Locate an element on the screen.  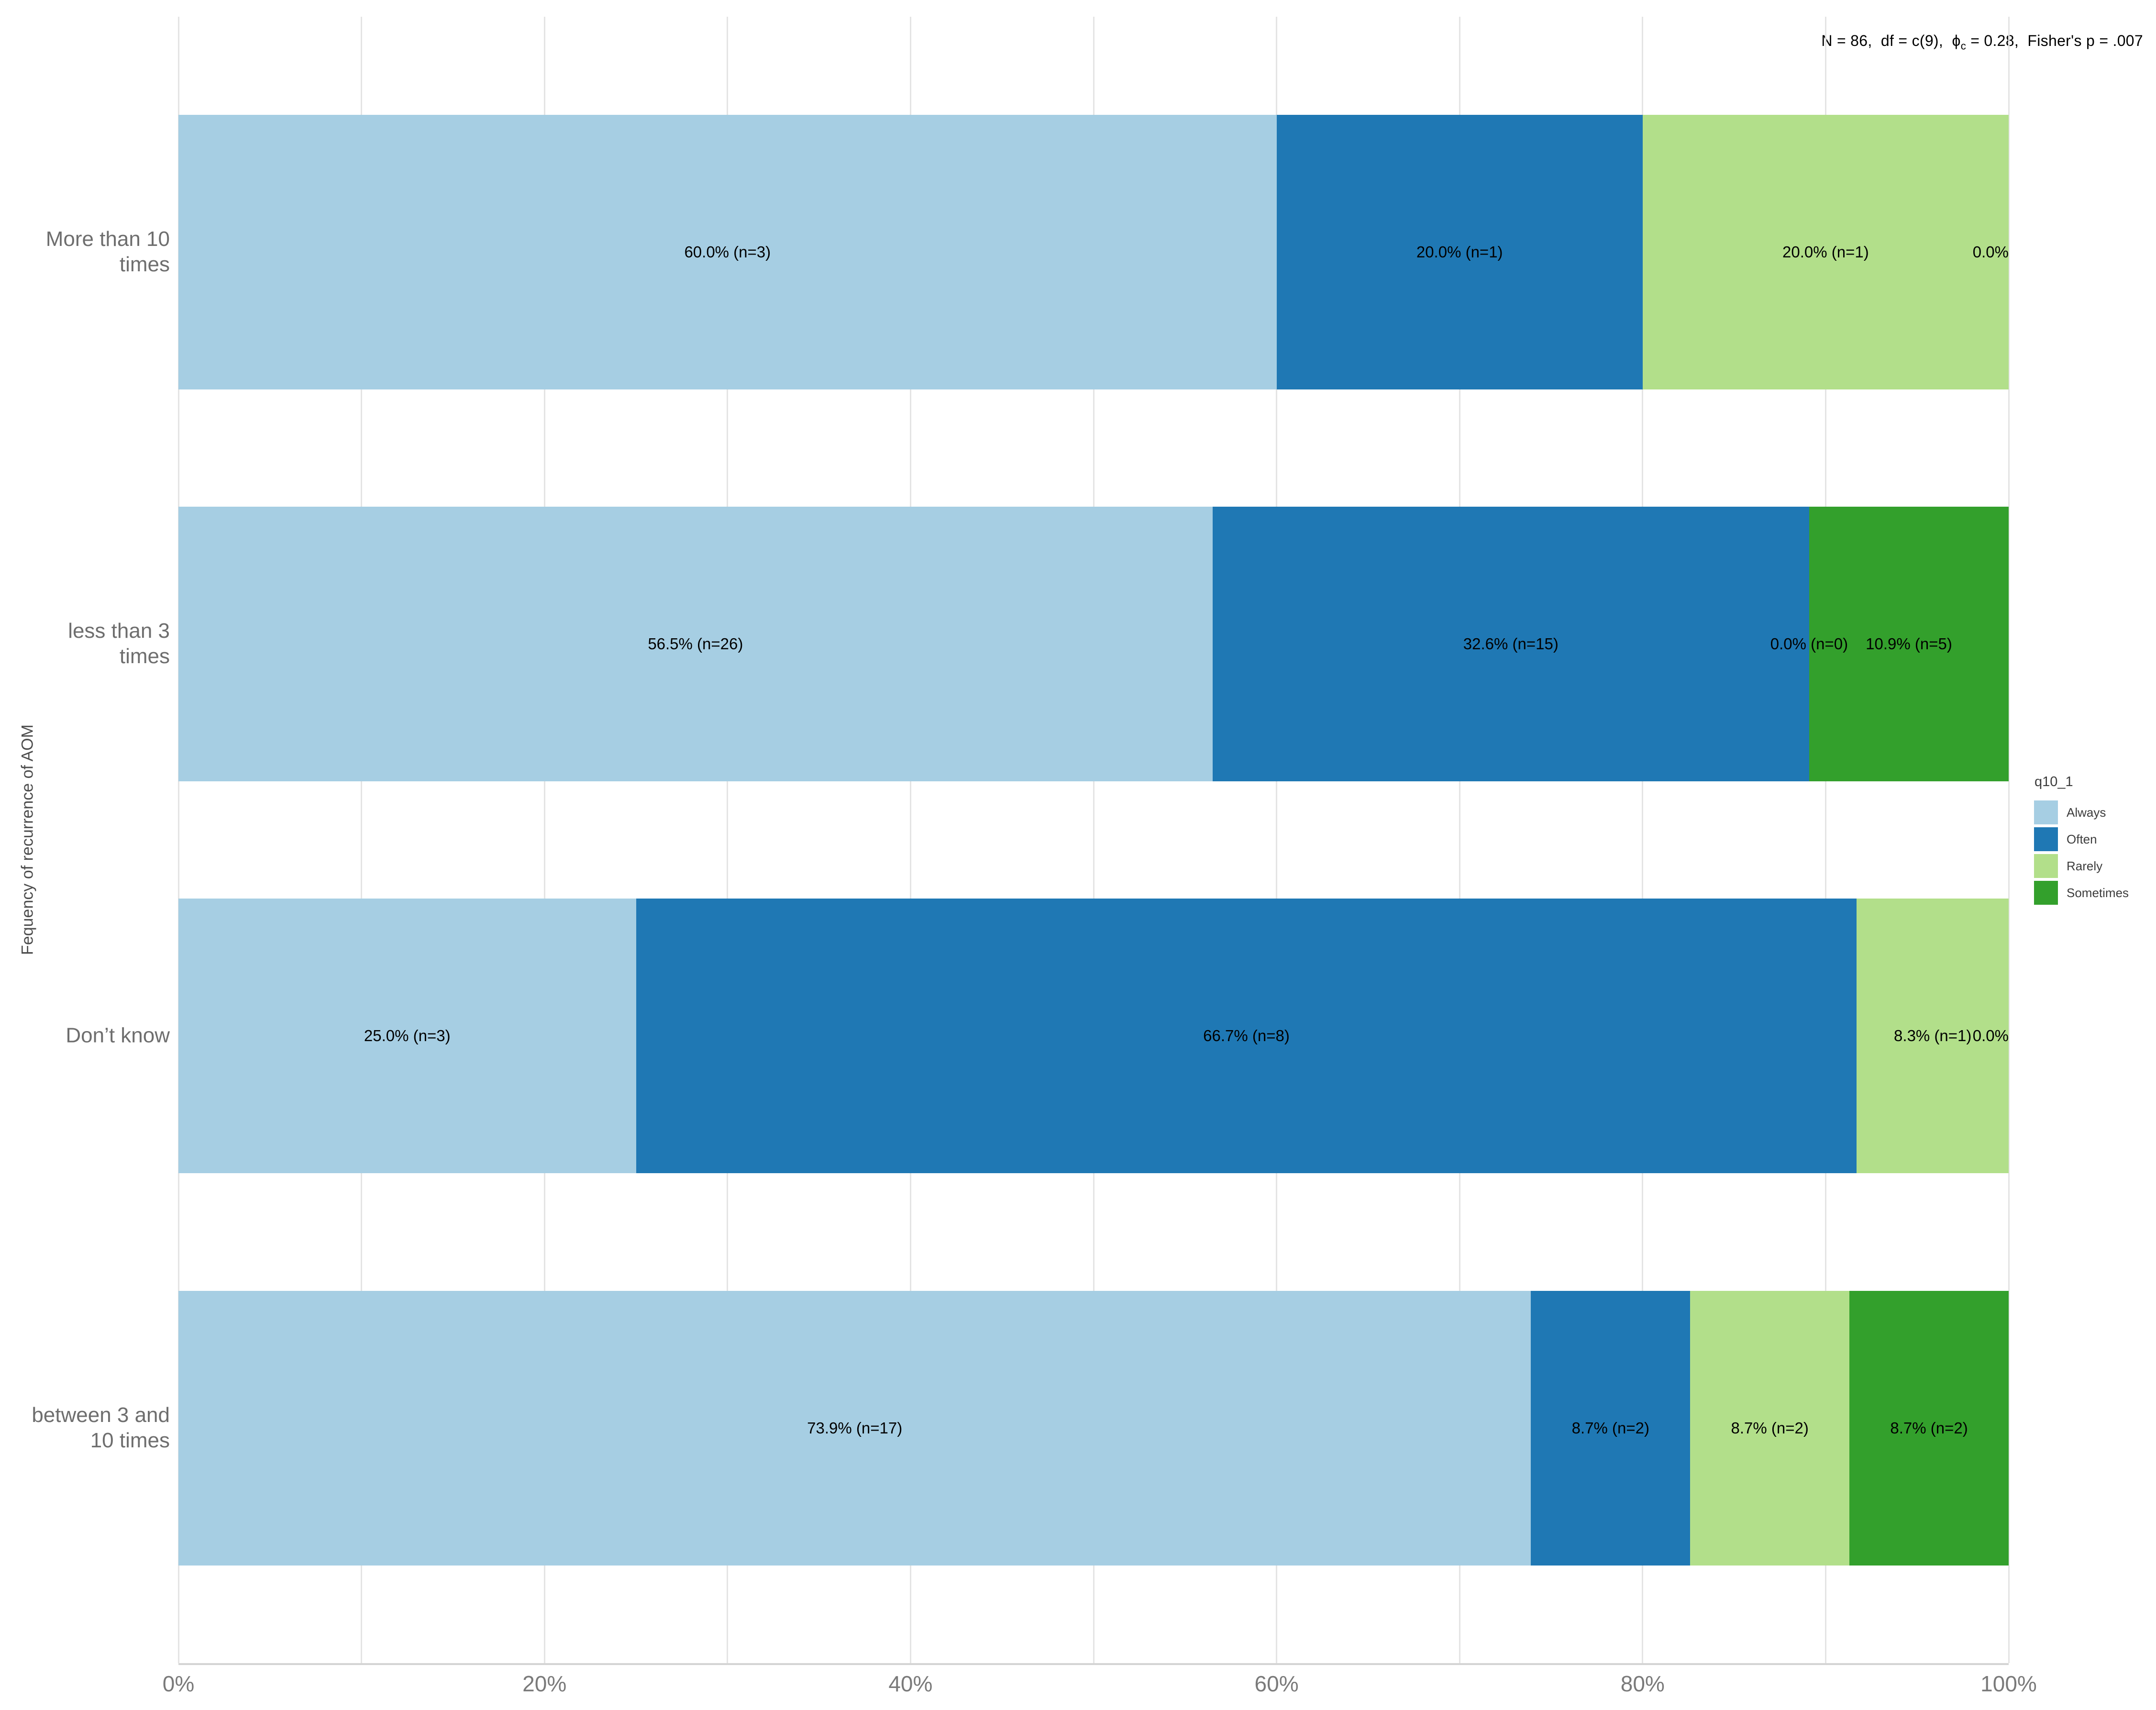
legend-item: Sometimes is located at coordinates (2082, 893).